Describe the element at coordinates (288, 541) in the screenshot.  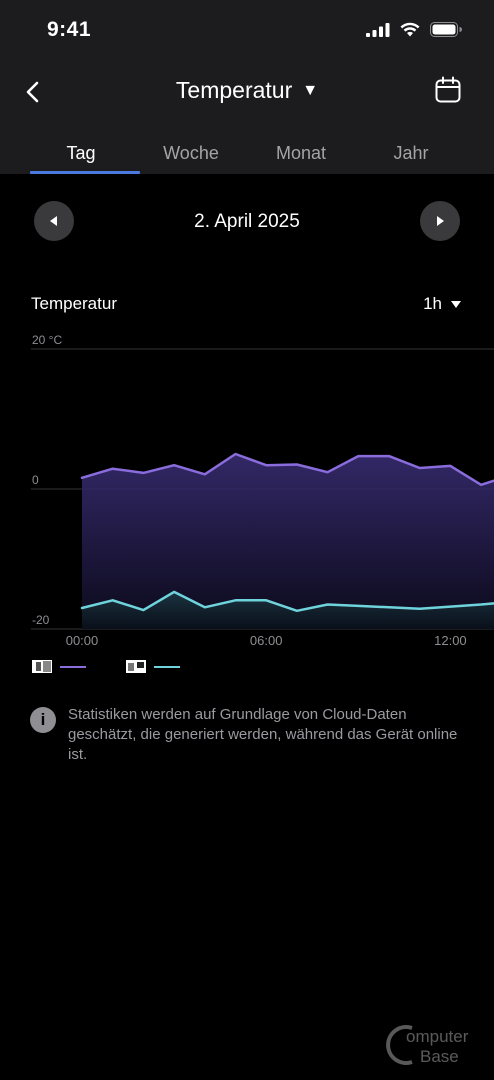
I see `series-1-area` at that location.